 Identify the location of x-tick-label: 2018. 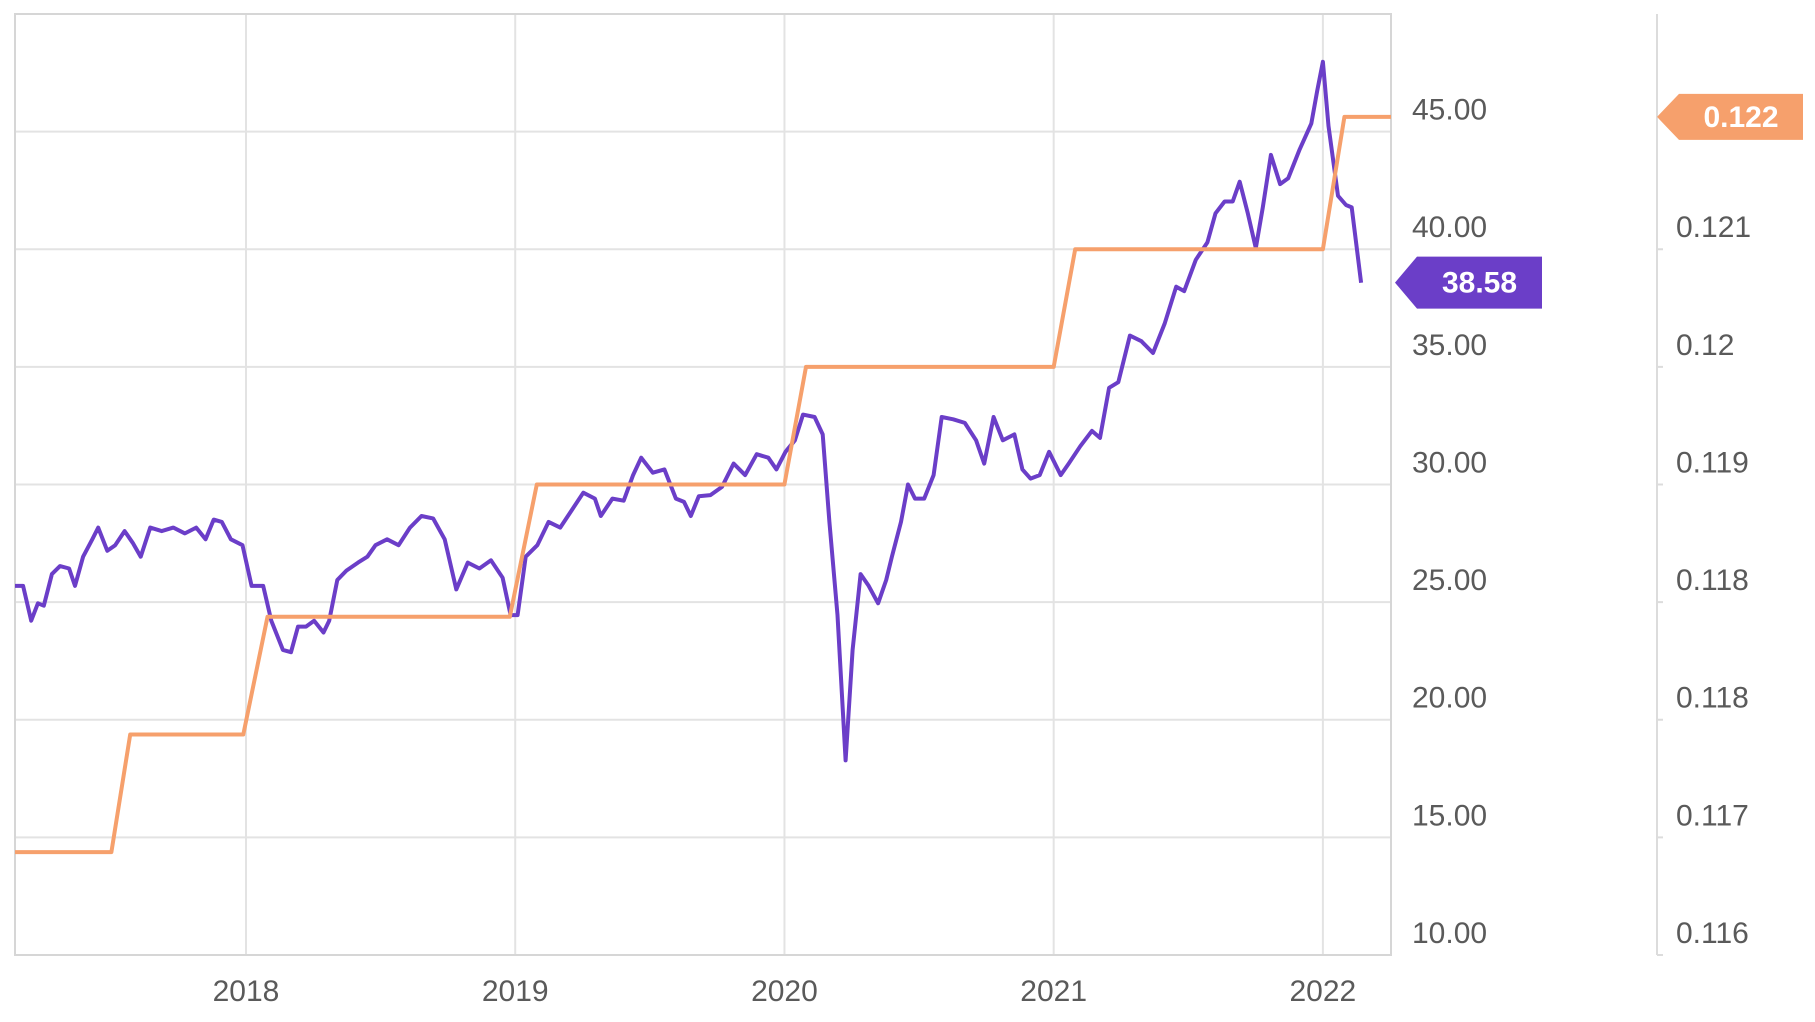
(246, 991).